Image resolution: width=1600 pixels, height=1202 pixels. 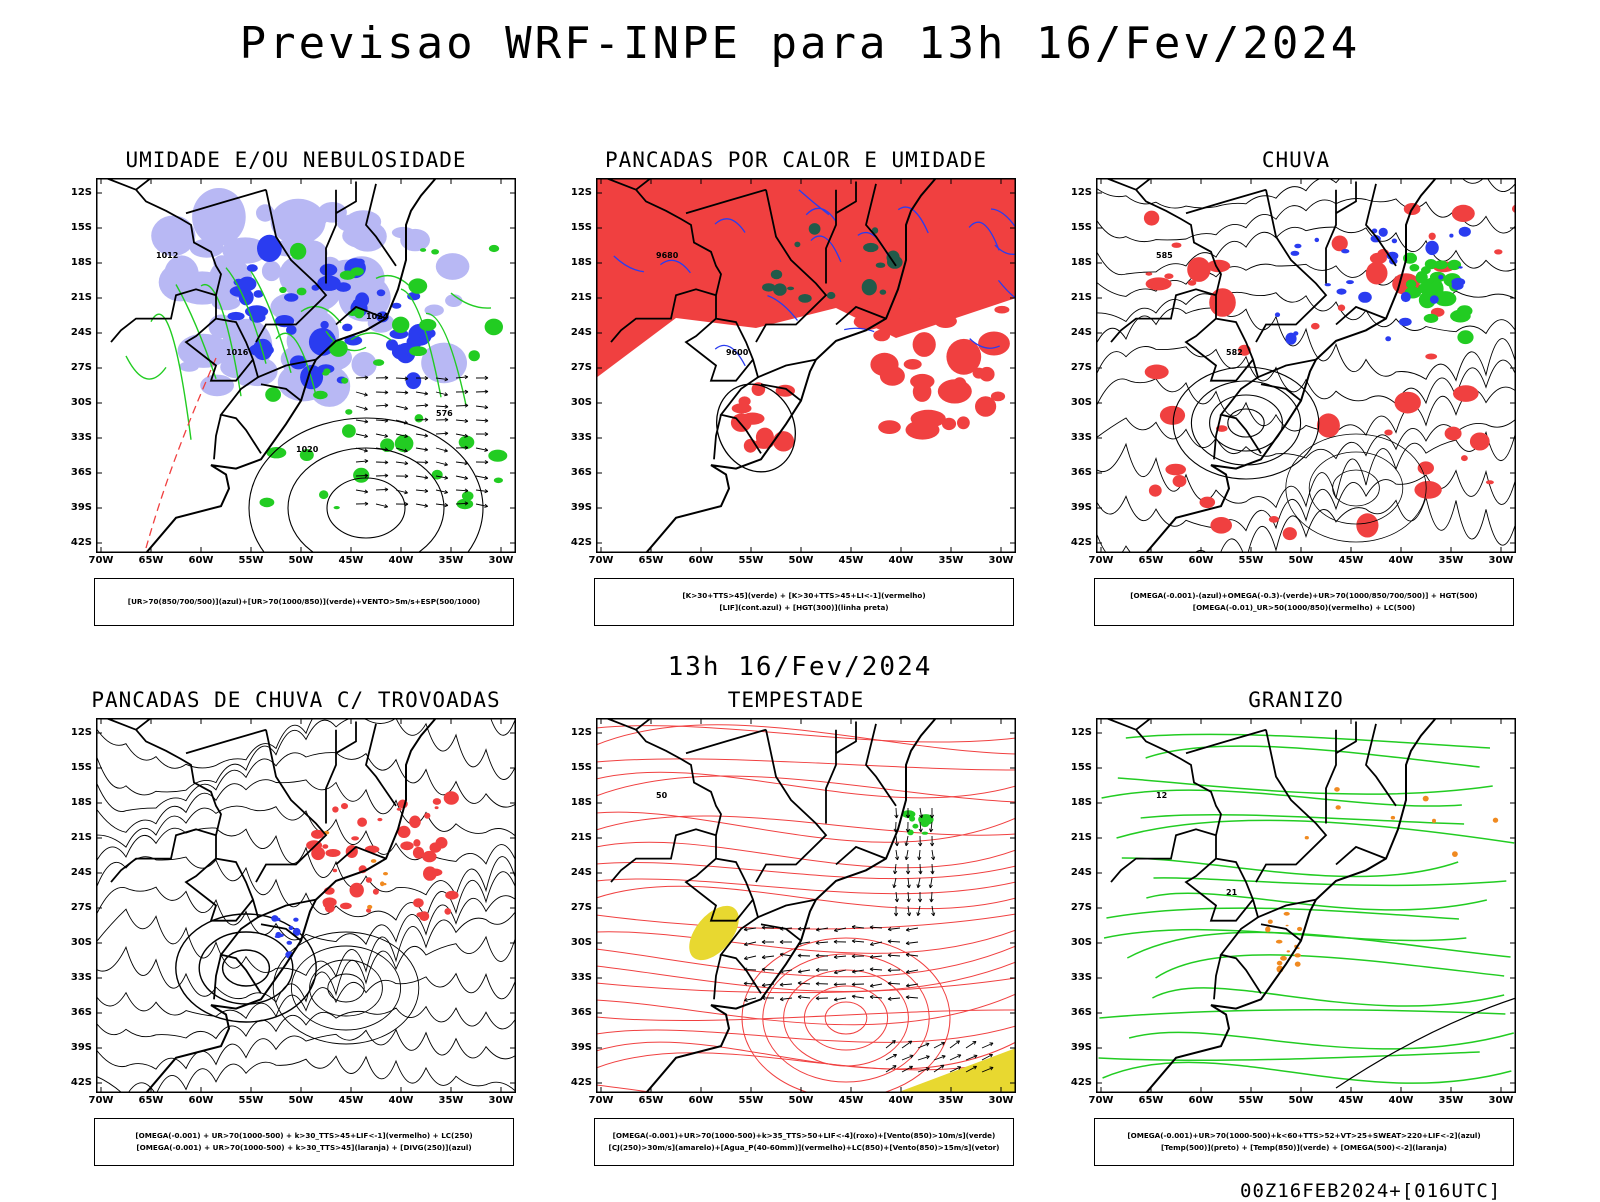 I want to click on latitude-tick-label: 30S, so click(x=1074, y=402).